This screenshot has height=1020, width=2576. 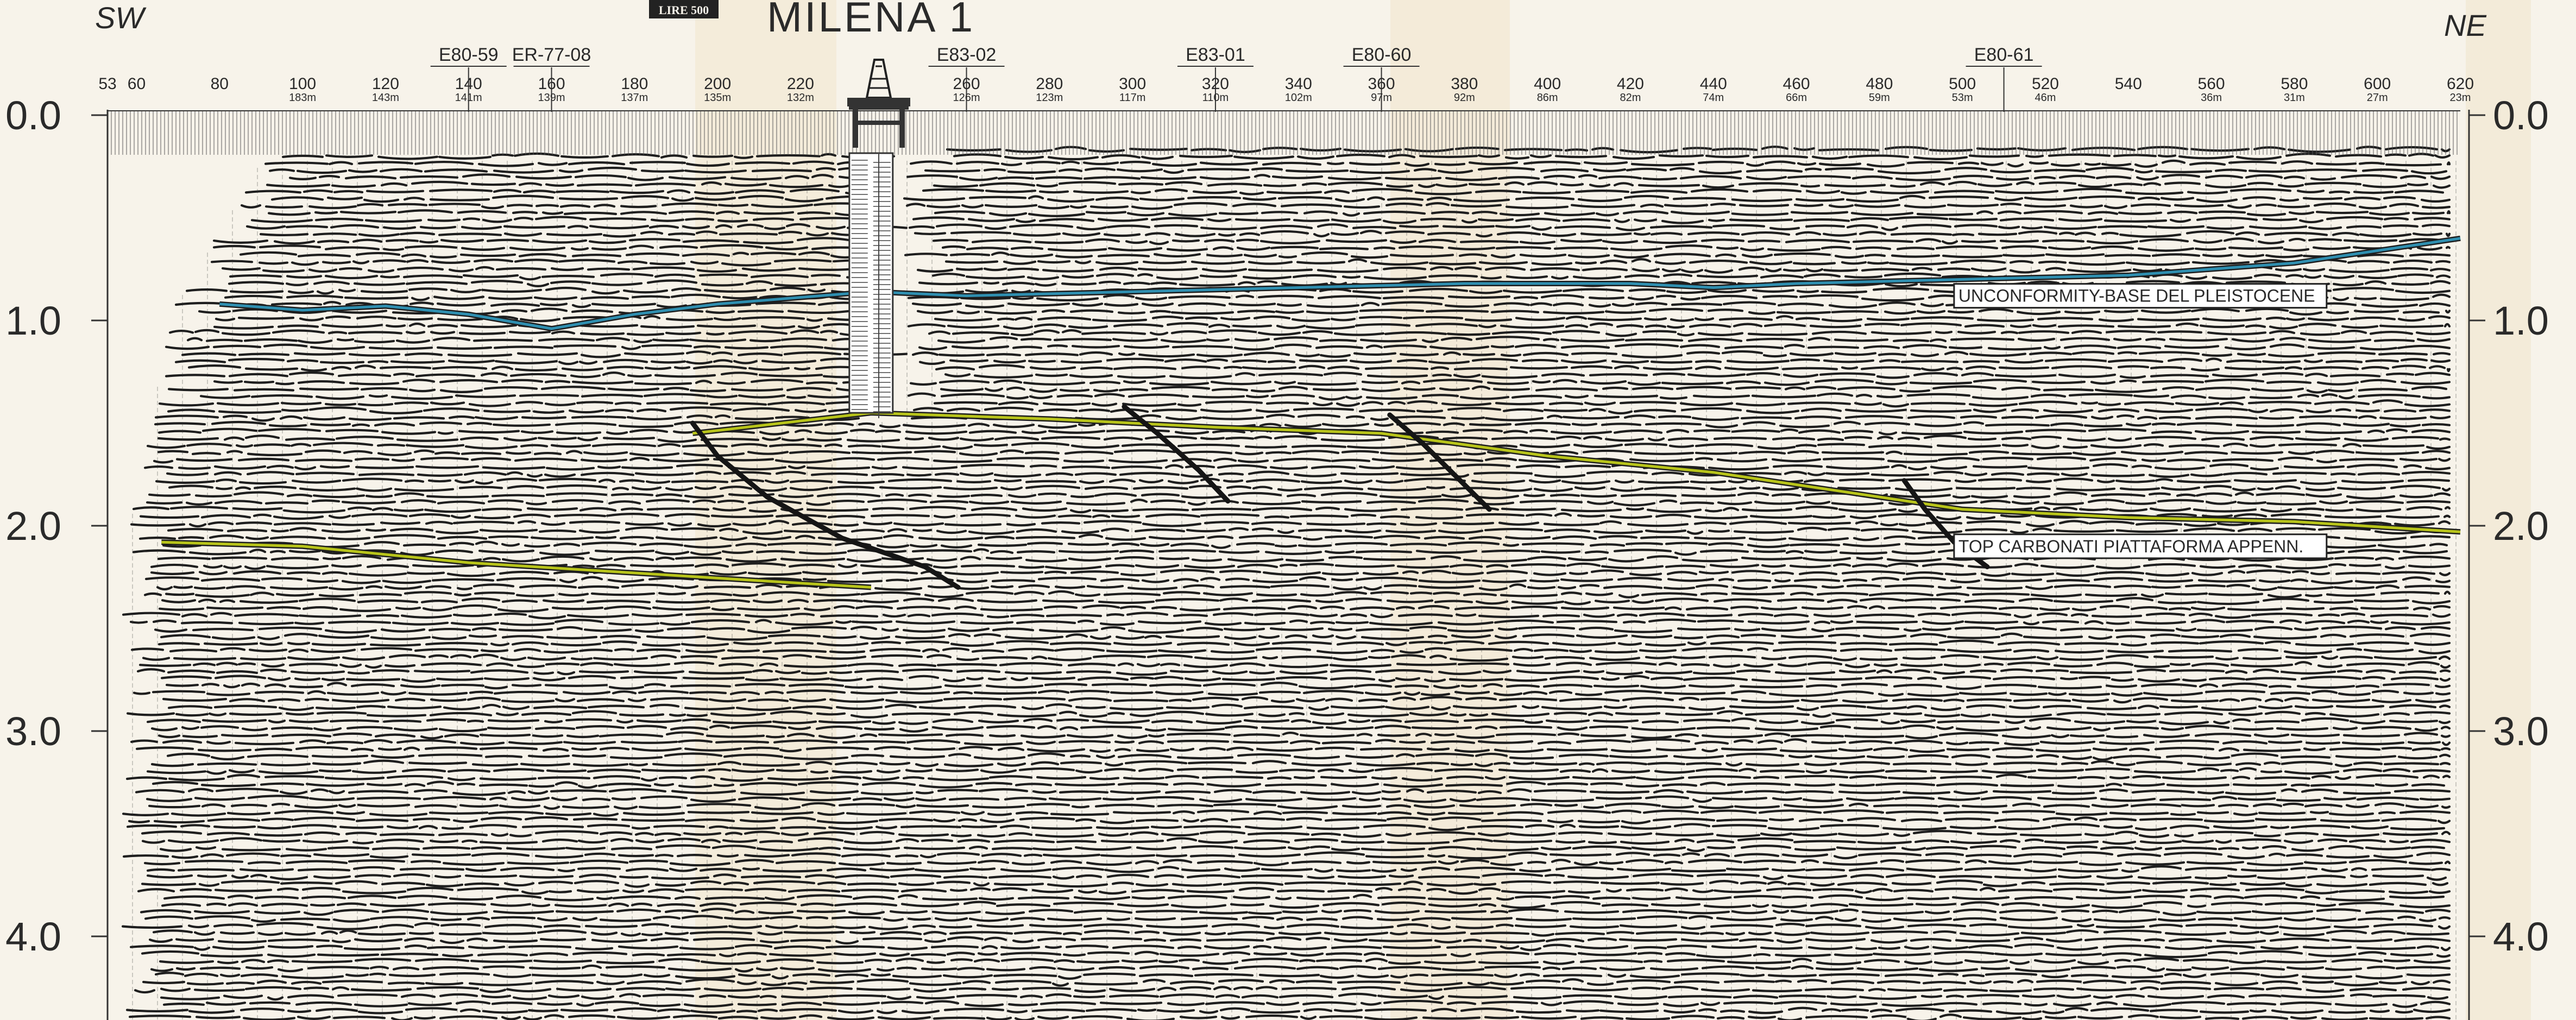 I want to click on shotpoint-label: 620, so click(x=2460, y=84).